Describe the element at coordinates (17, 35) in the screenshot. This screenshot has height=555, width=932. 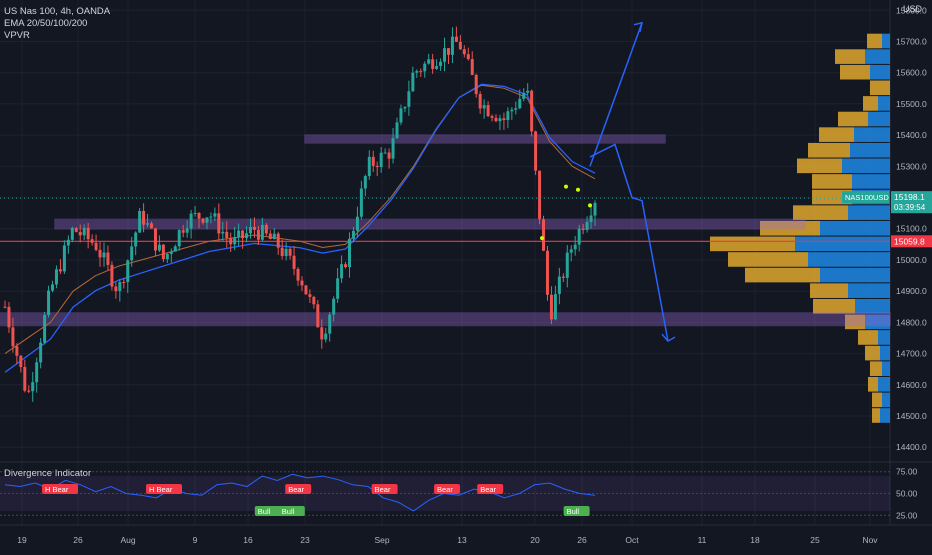
I see `vpvr-indicator-label: VPVR` at that location.